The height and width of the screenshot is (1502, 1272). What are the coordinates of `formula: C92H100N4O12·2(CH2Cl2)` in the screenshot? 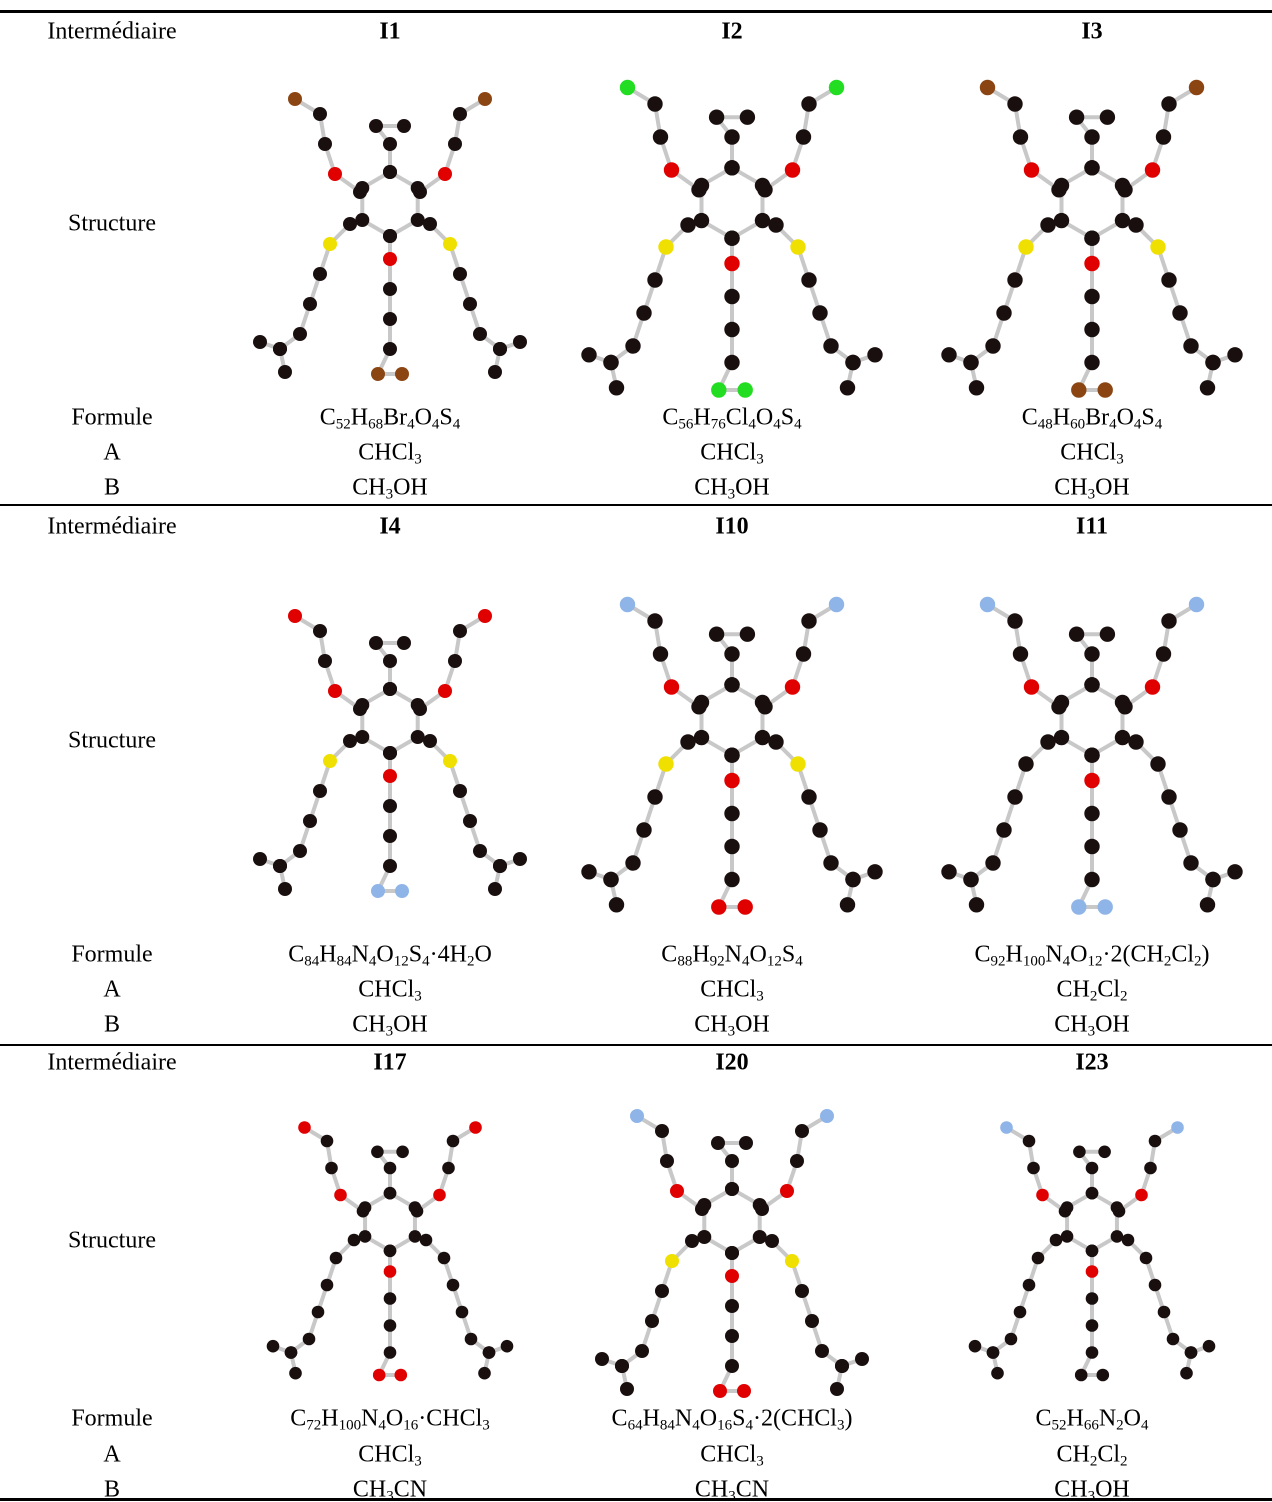 It's located at (1092, 955).